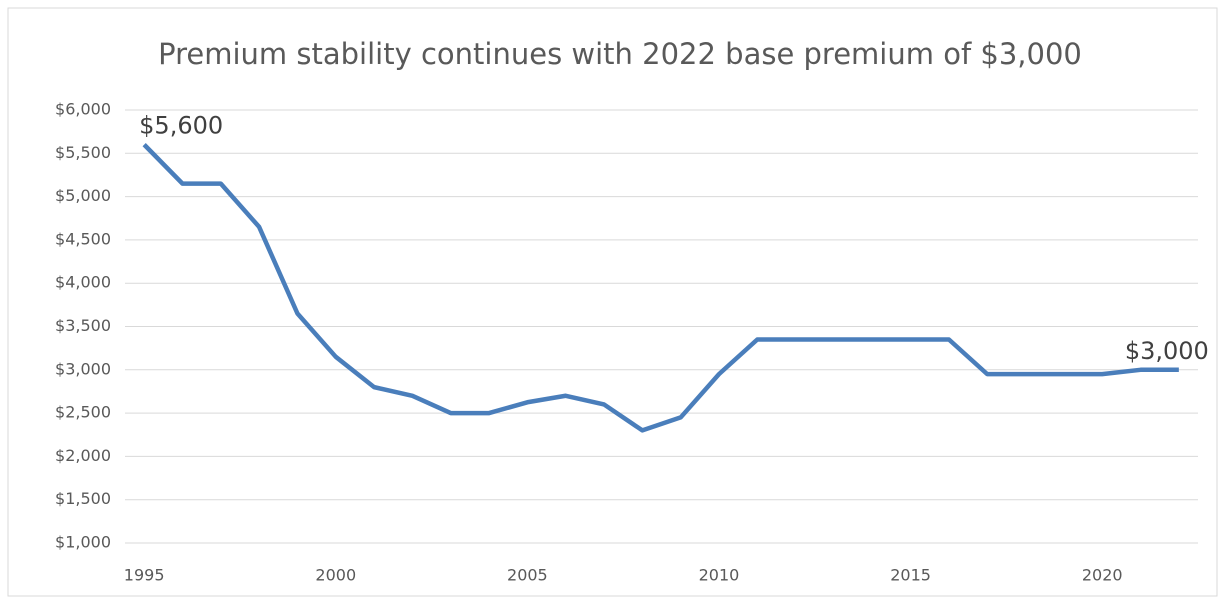 This screenshot has width=1219, height=598. What do you see at coordinates (527, 575) in the screenshot?
I see `x-tick-label: 2005` at bounding box center [527, 575].